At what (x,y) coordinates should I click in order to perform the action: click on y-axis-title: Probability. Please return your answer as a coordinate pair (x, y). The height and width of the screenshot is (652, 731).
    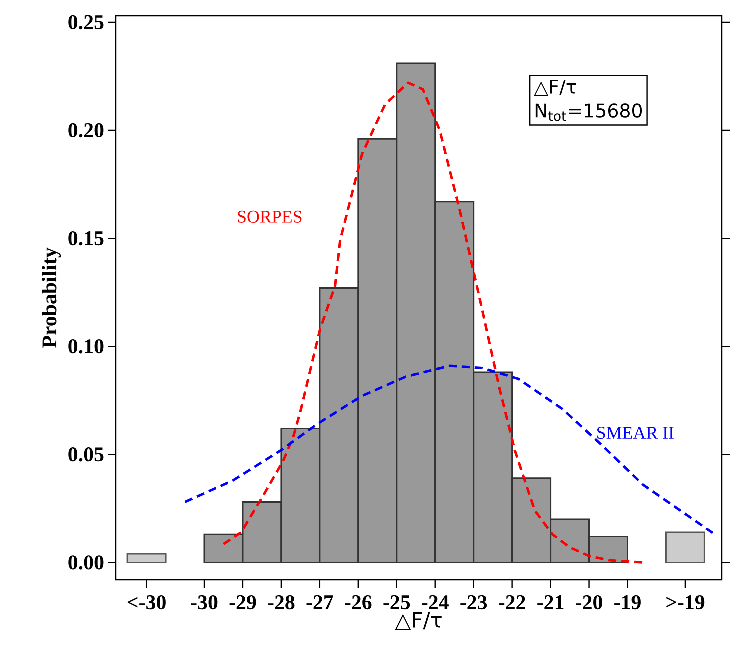
    Looking at the image, I should click on (52, 298).